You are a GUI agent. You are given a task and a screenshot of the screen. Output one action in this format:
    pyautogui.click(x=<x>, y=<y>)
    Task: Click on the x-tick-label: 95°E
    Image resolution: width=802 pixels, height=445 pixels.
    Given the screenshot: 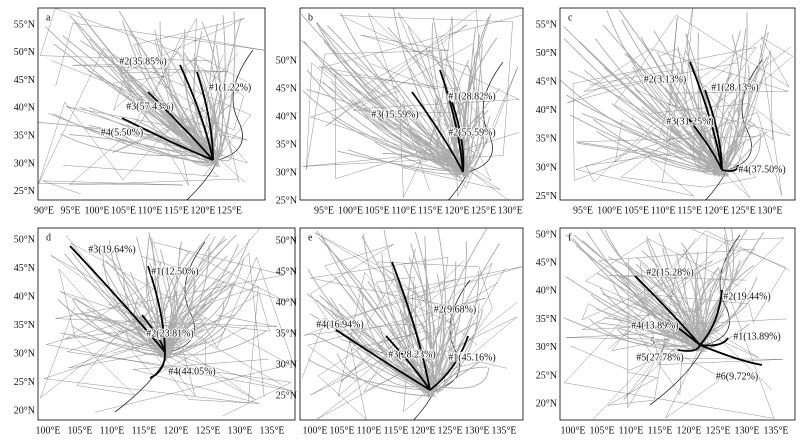 What is the action you would take?
    pyautogui.click(x=70, y=210)
    